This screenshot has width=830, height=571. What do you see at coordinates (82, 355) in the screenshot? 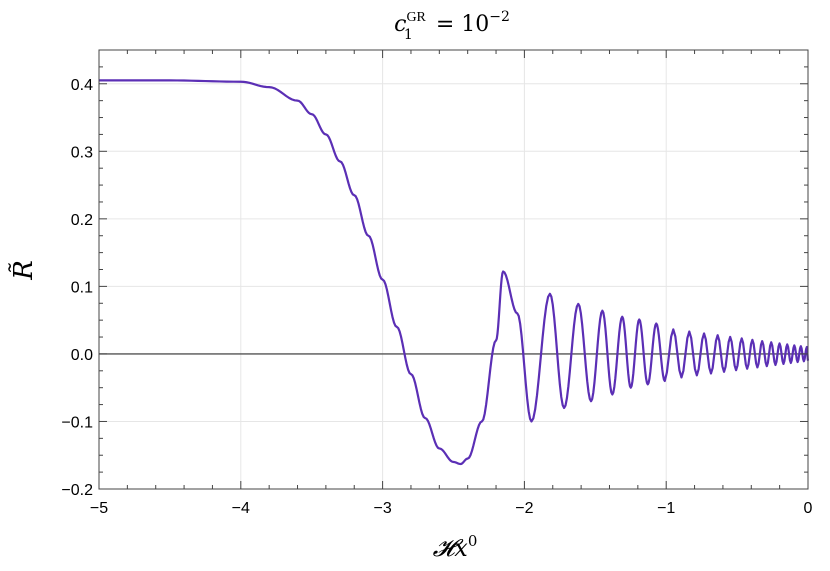
I see `y-tick-label: 0.0` at bounding box center [82, 355].